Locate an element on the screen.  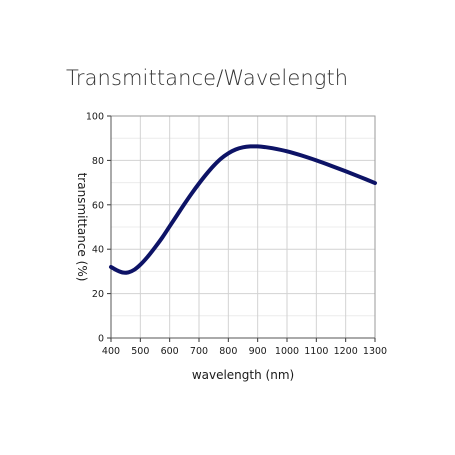
y-tick-label: 20 is located at coordinates (98, 294).